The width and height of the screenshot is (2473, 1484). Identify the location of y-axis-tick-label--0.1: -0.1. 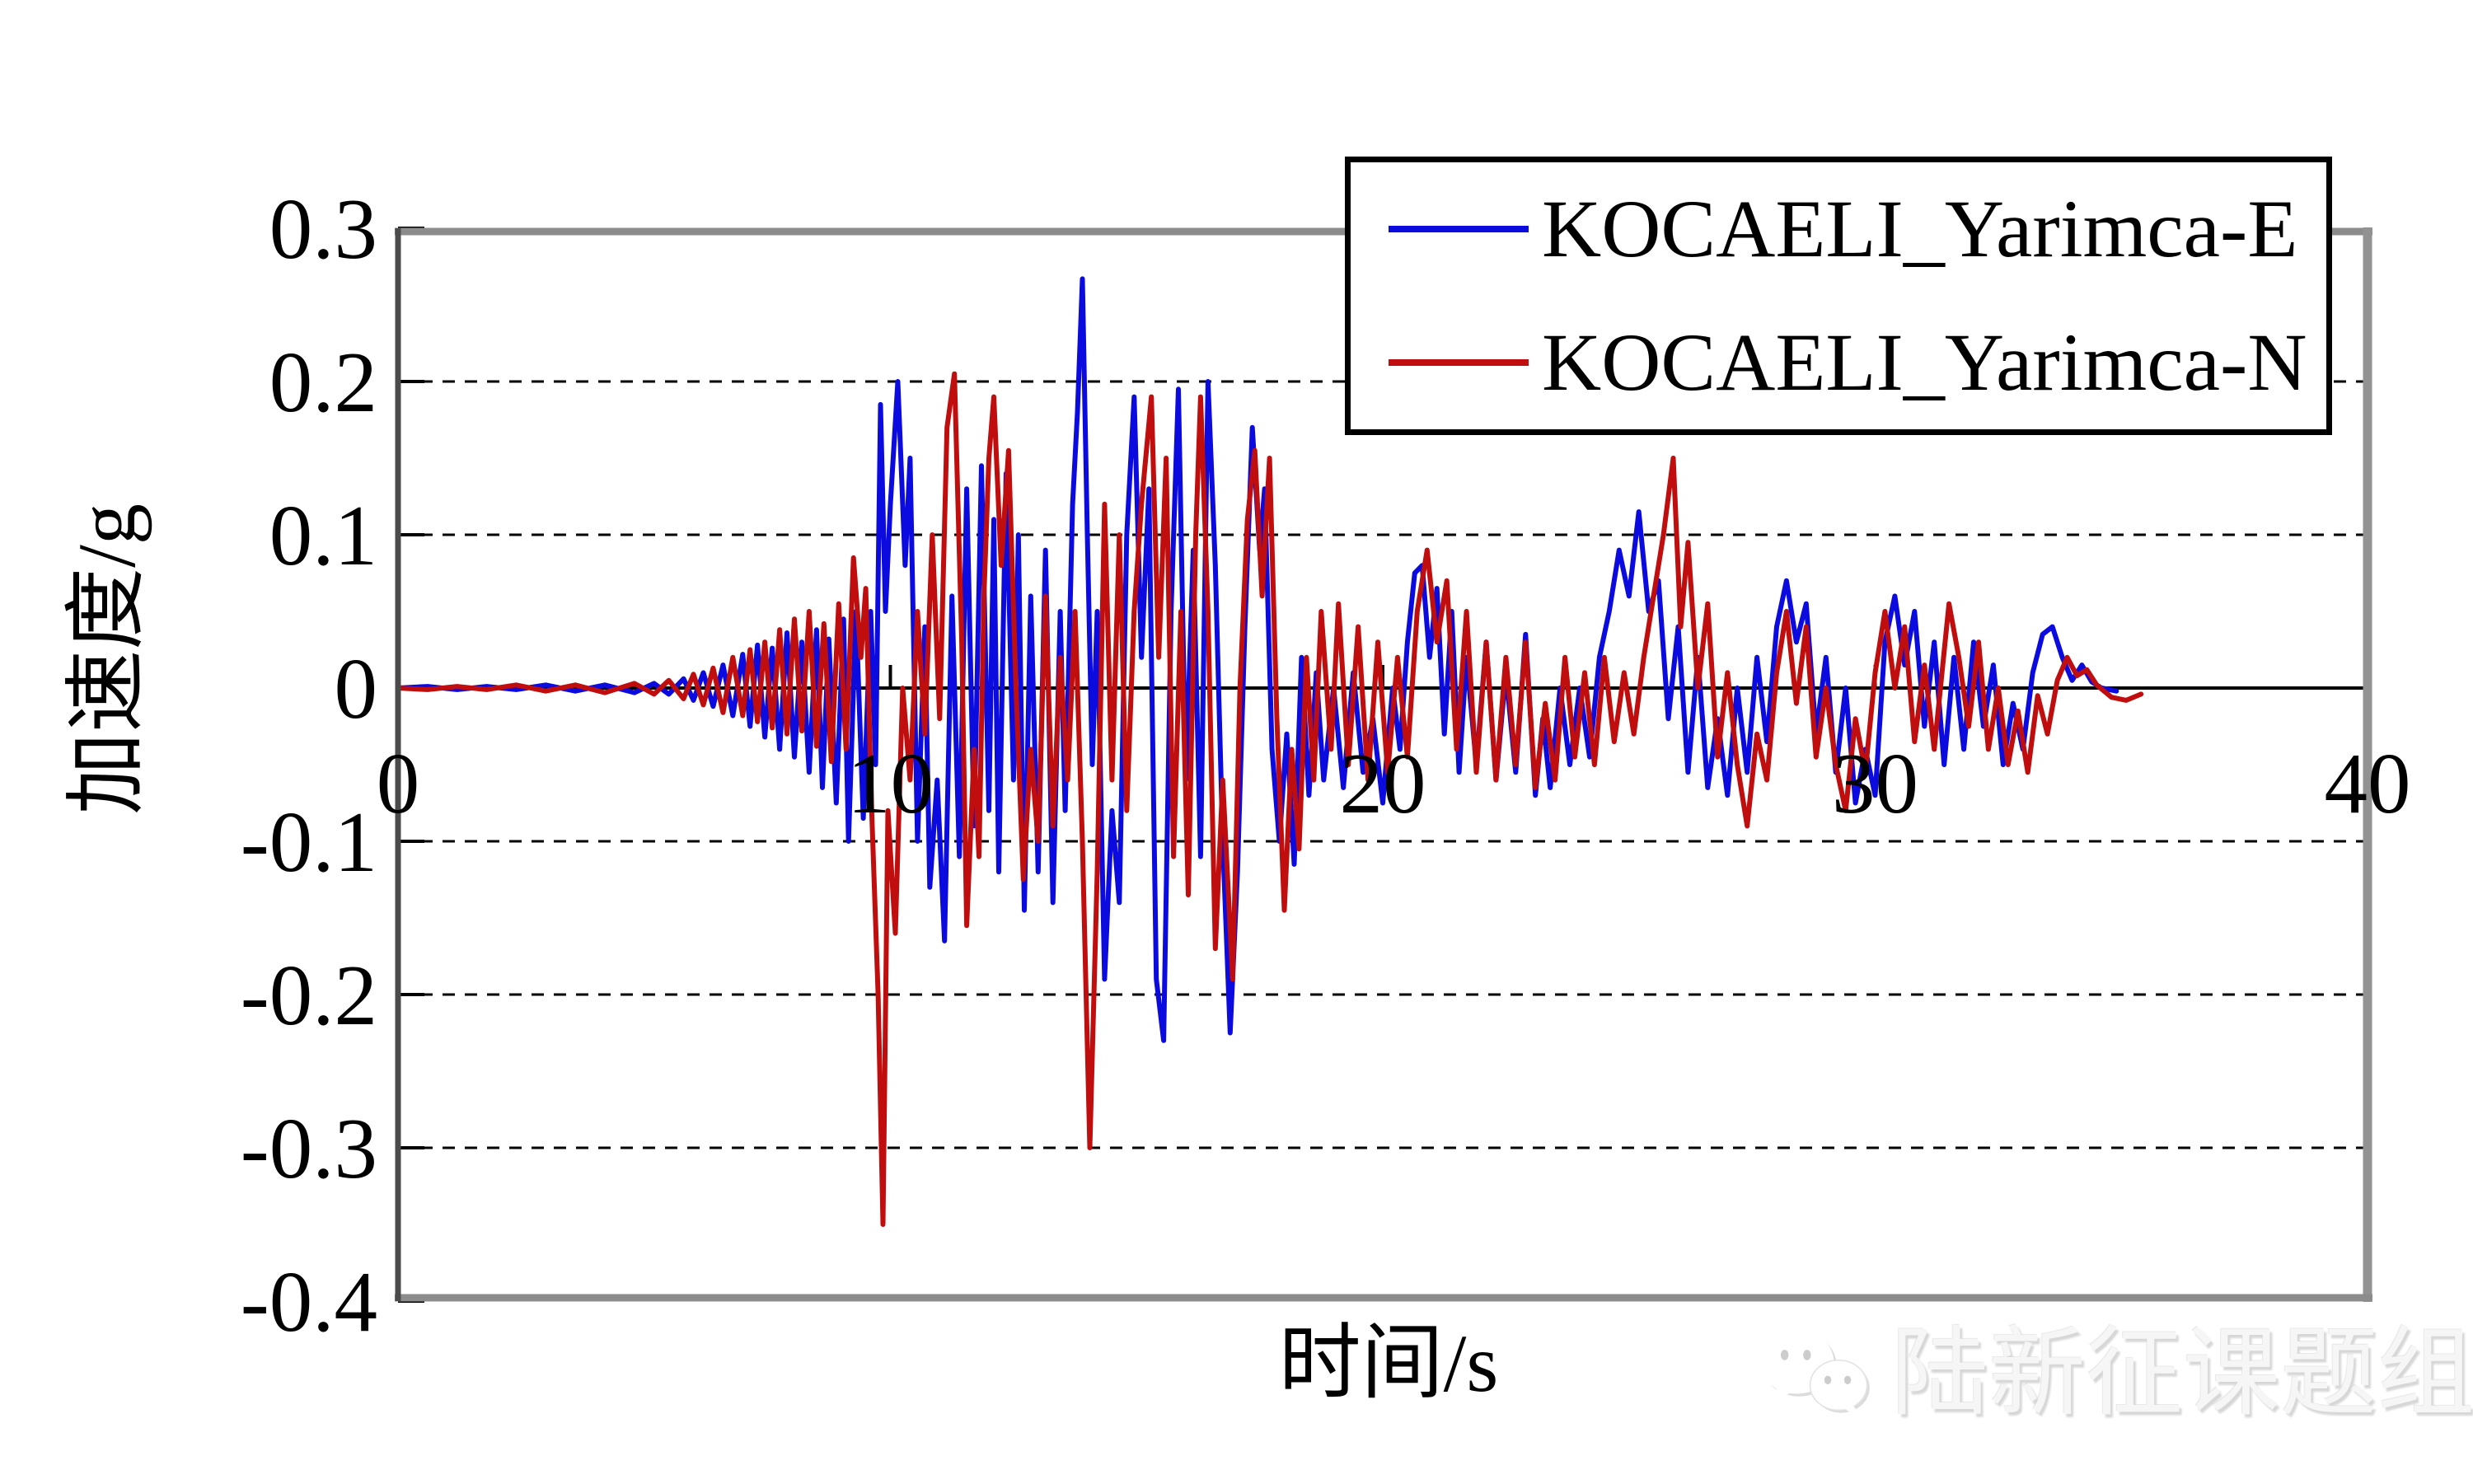
(309, 842).